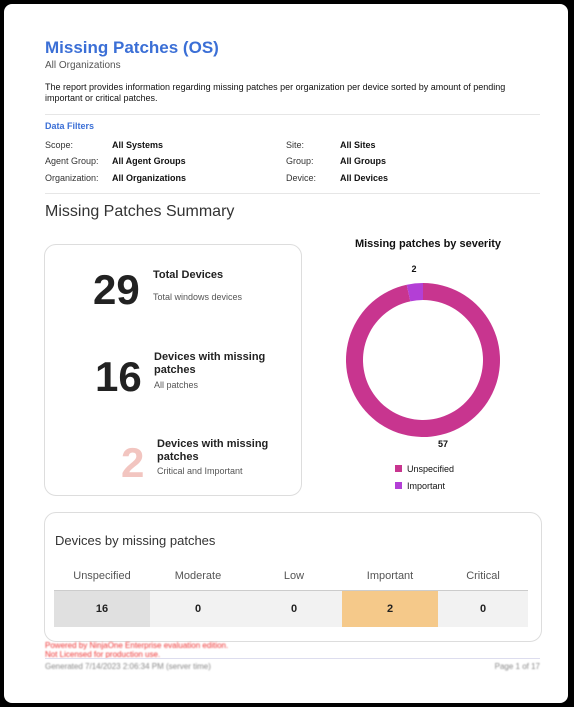  I want to click on legend-label: Important, so click(426, 486).